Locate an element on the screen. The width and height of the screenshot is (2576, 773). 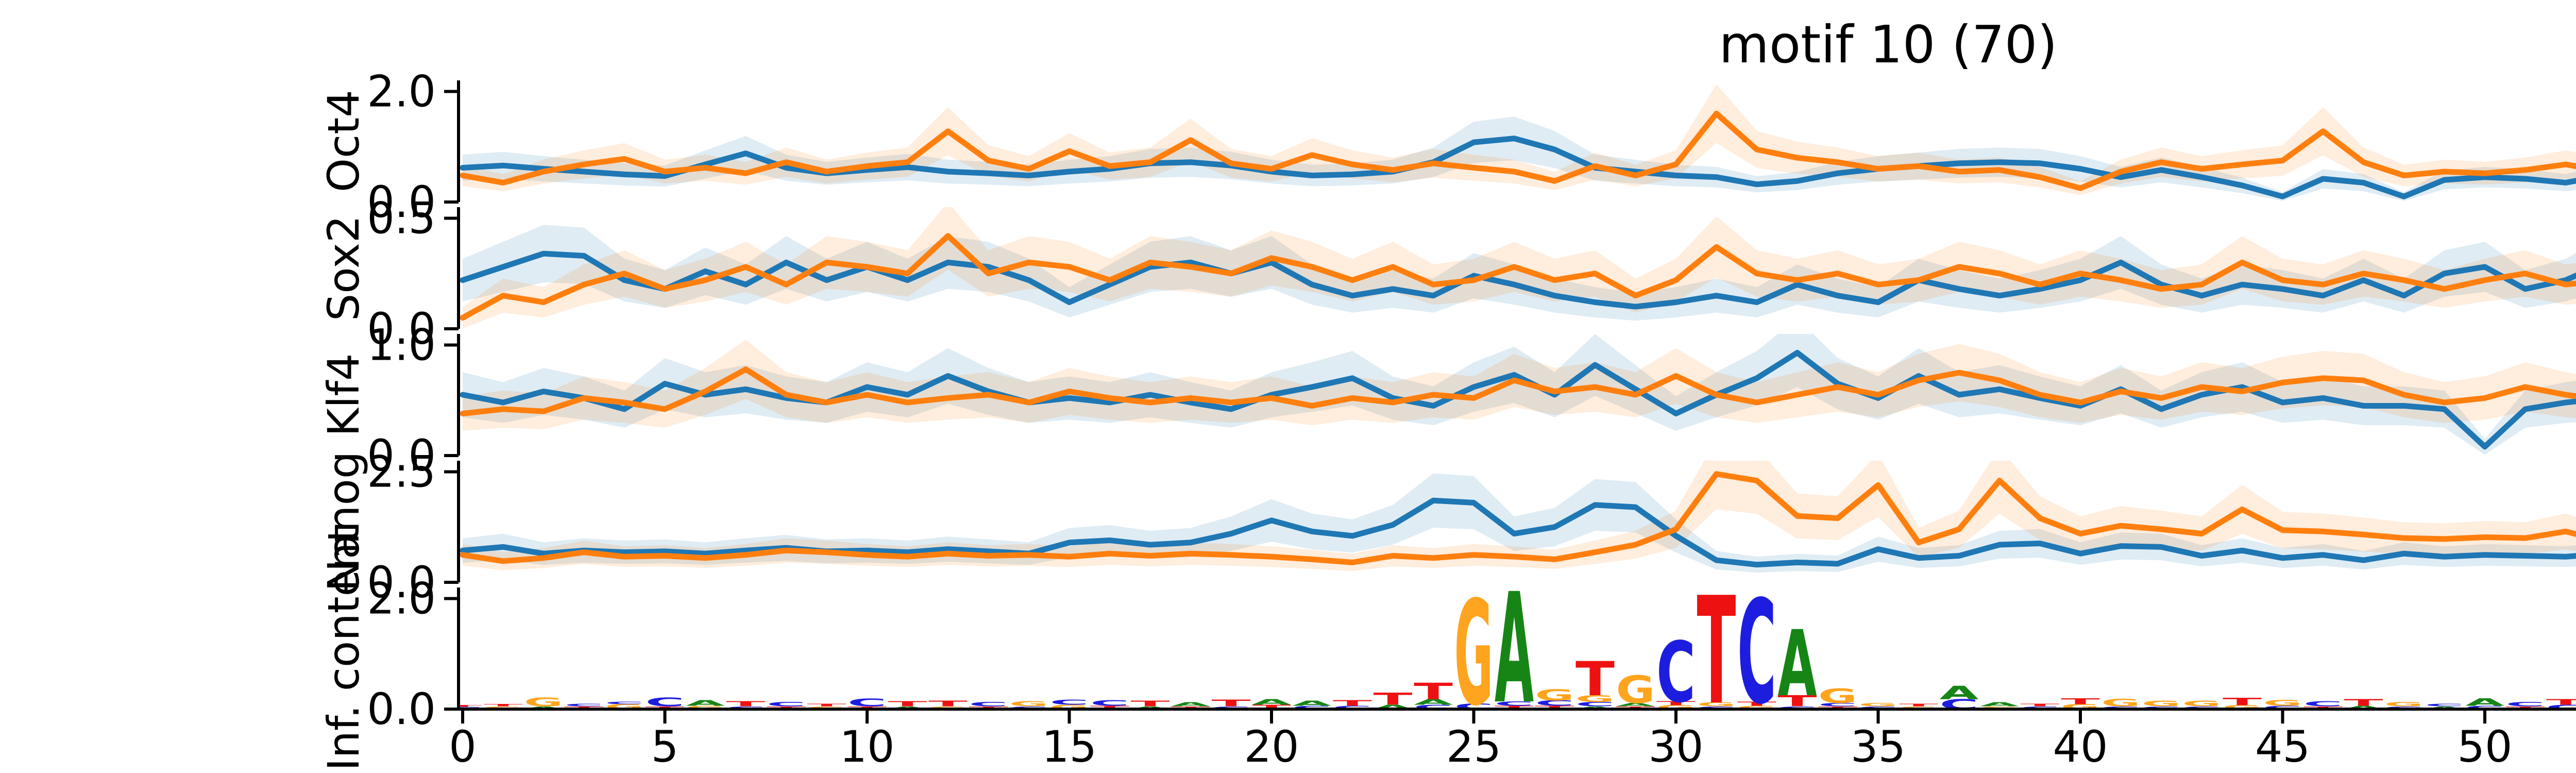
x-tick-label: 10 is located at coordinates (867, 747).